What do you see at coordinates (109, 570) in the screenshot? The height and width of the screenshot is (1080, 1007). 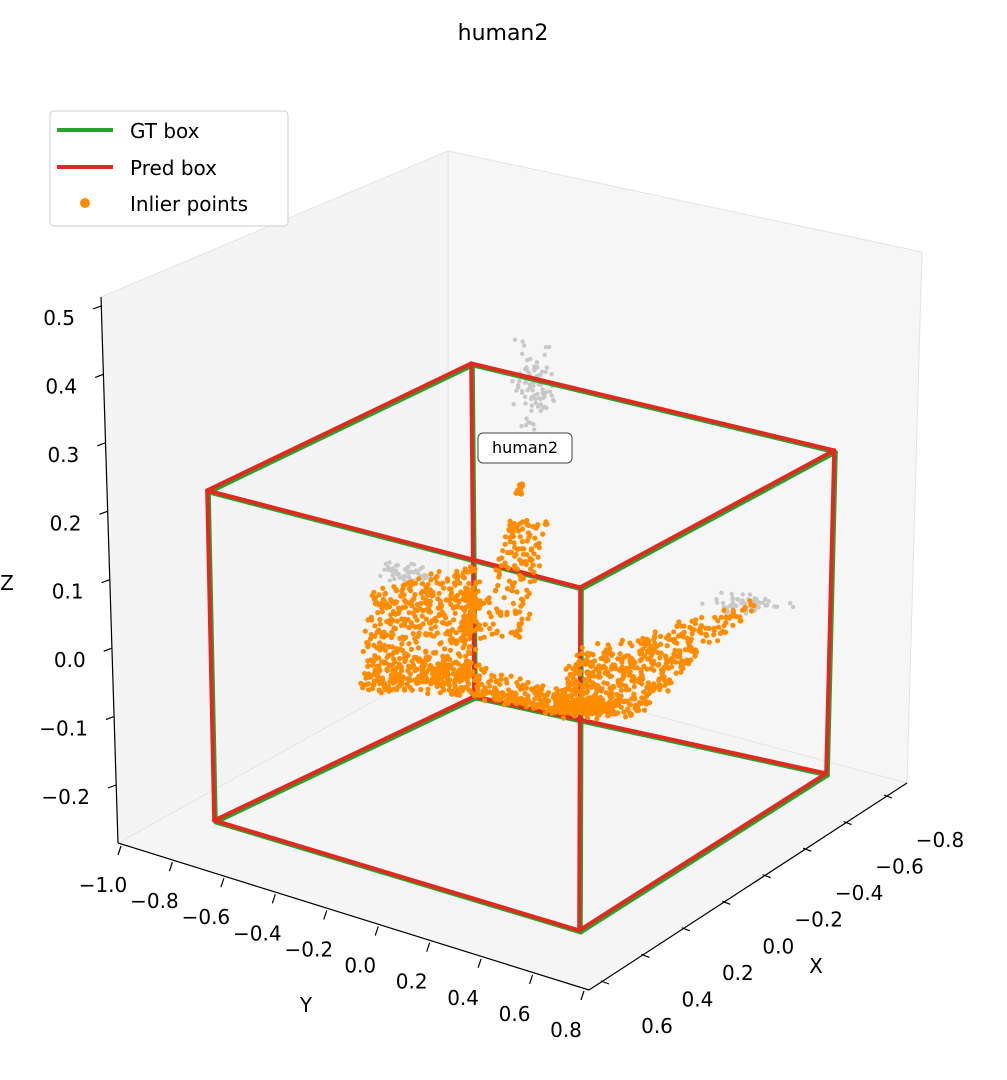 I see `z-axis-line` at bounding box center [109, 570].